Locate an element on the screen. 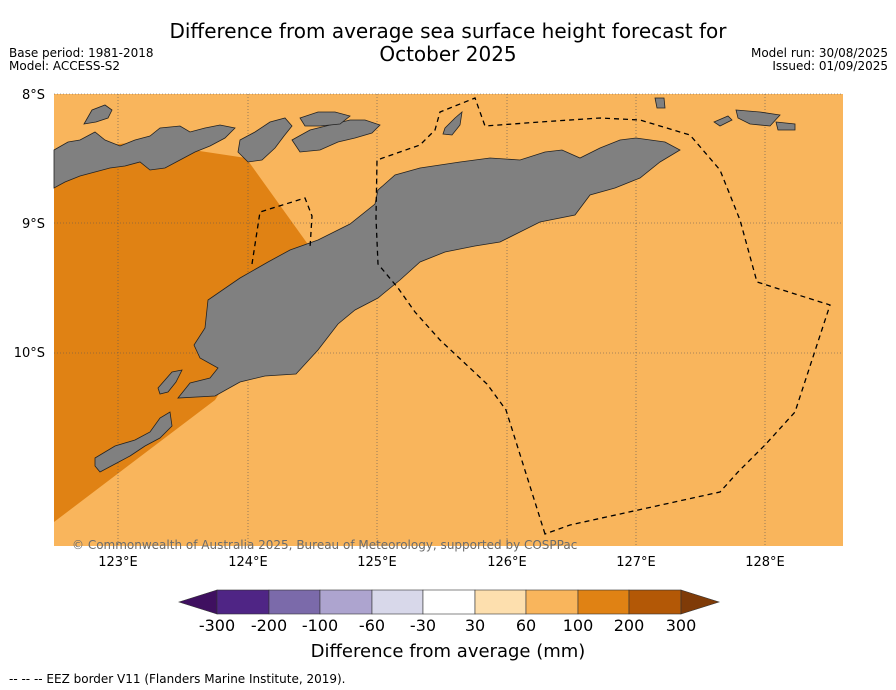  small-northwest-islet is located at coordinates (98, 114).